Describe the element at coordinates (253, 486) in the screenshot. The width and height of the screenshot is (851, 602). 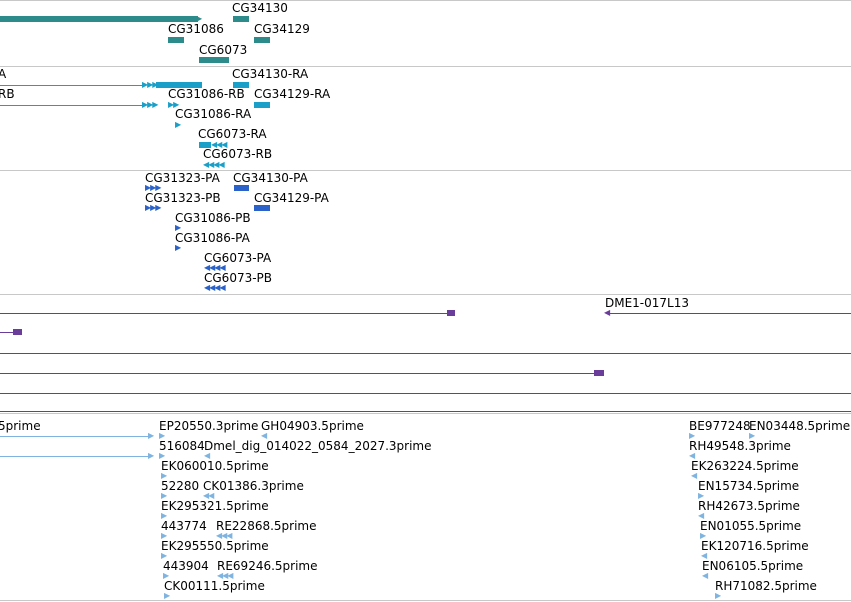
I see `est-label: CK01386.3prime` at that location.